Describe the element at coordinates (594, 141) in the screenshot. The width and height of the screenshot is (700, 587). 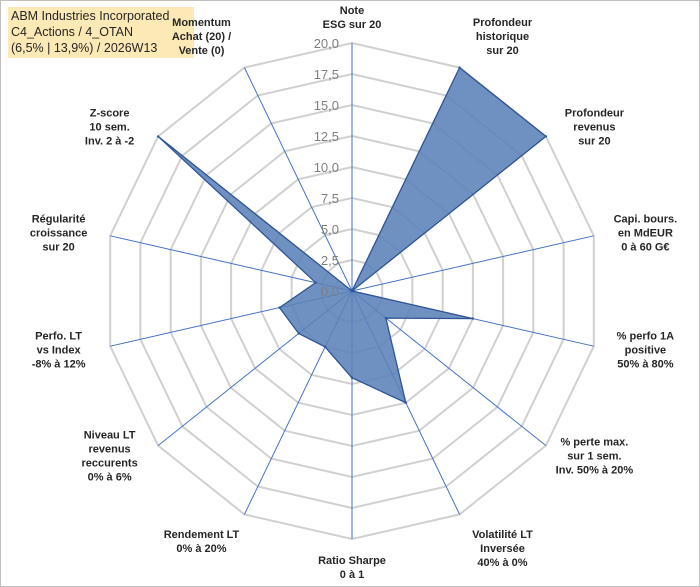
I see `axis-label-2-line-2: sur 20` at that location.